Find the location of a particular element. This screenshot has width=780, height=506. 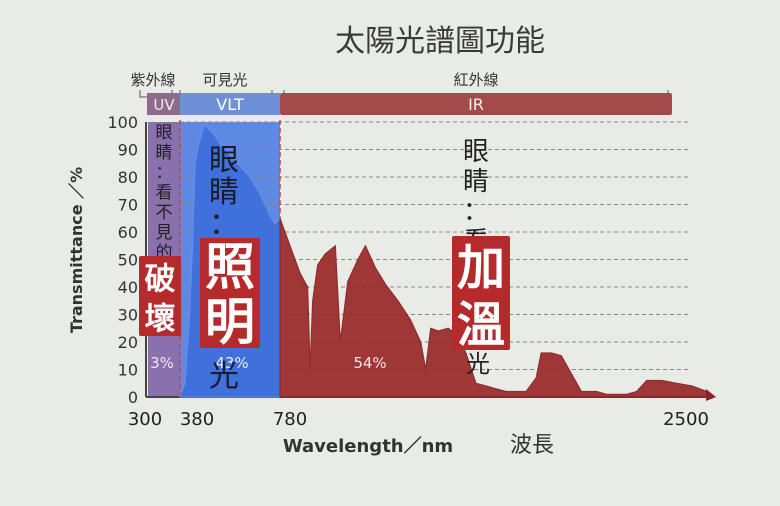

uv-tag: 破壞 is located at coordinates (160, 297).